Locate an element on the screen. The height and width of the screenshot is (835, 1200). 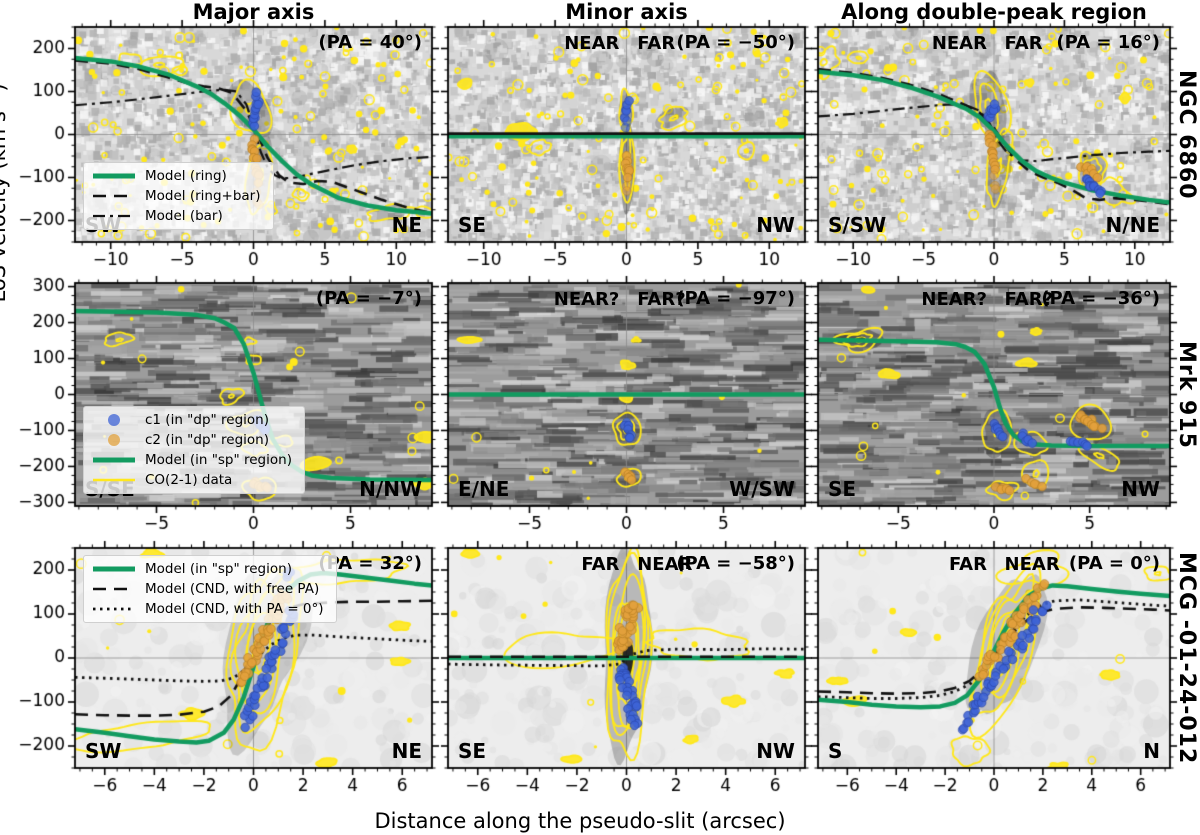
row-label-mcg: MCG -01-24-012 is located at coordinates (1186, 658).